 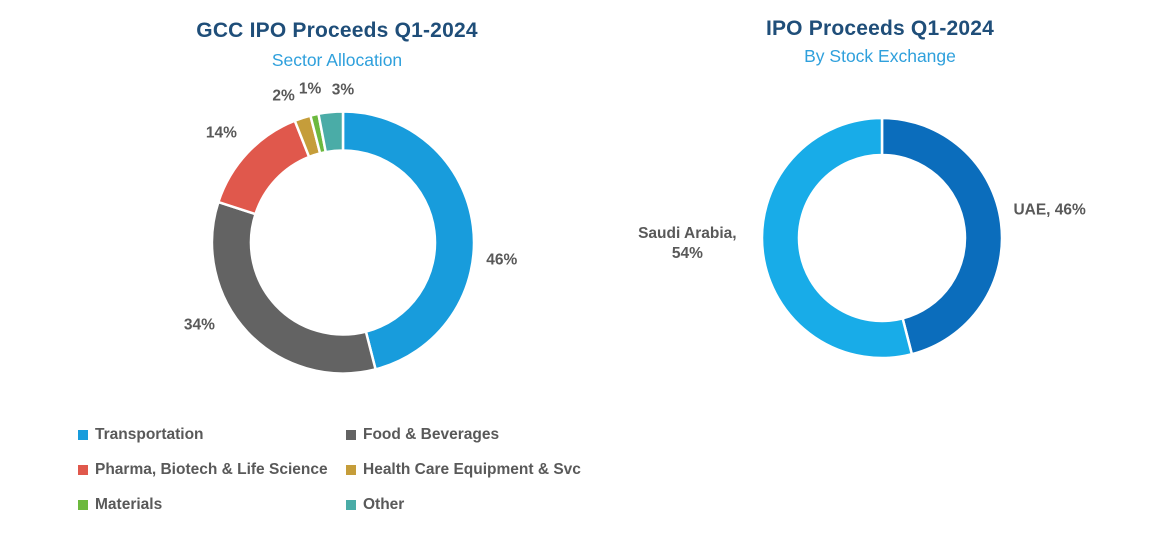 What do you see at coordinates (942, 236) in the screenshot?
I see `donut-slice-uae` at bounding box center [942, 236].